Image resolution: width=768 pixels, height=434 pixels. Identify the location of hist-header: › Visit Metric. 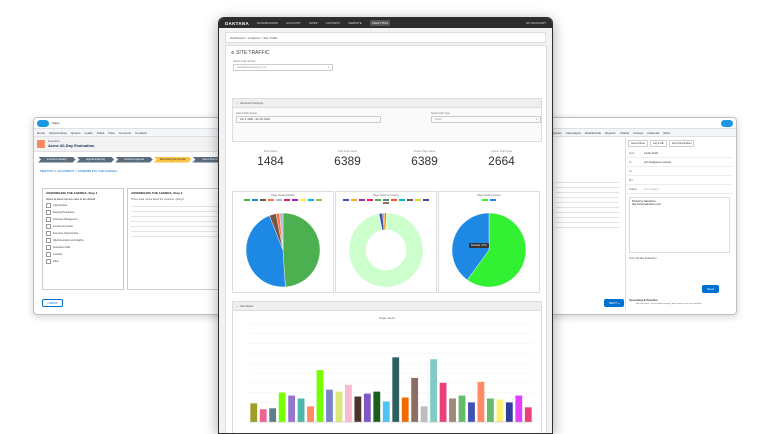
(387, 306).